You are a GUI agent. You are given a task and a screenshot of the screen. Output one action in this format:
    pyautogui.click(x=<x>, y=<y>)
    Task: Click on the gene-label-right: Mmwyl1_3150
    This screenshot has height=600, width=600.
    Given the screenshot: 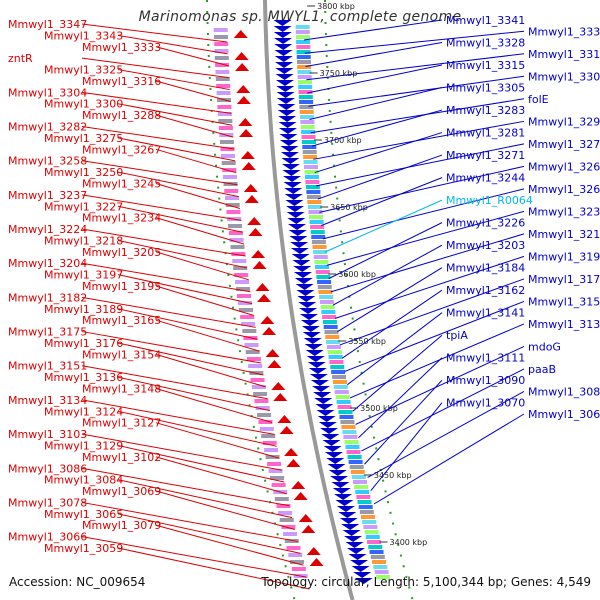 What is the action you would take?
    pyautogui.click(x=564, y=301)
    